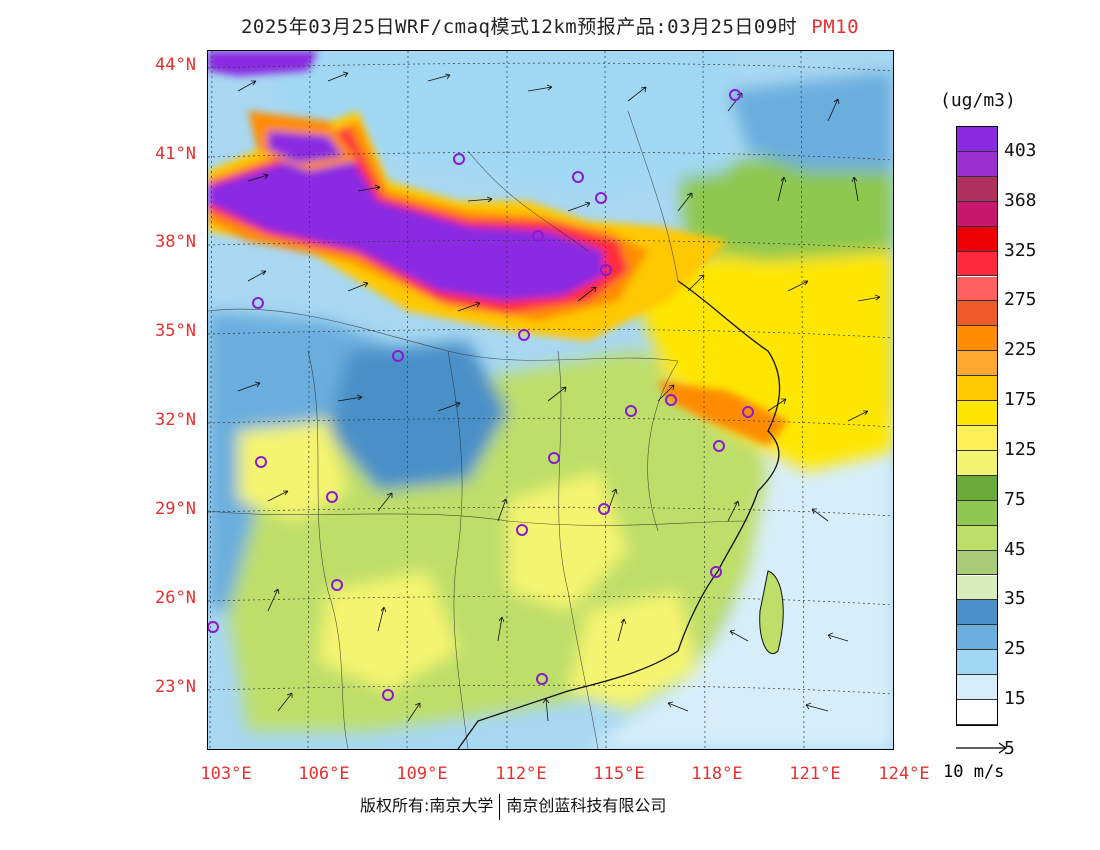  I want to click on title-main: 2025年03月25日WRF/cmaq模式12km预报产品:03月25日09时, so click(519, 27).